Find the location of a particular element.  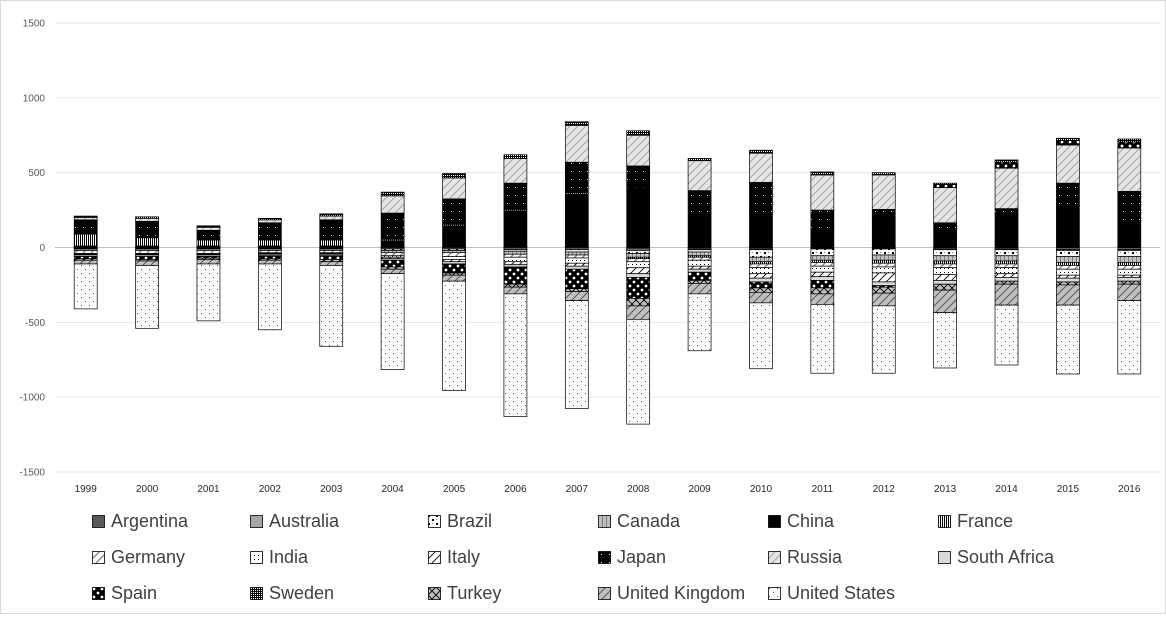

bar-segment-united-states-2005 is located at coordinates (454, 335).